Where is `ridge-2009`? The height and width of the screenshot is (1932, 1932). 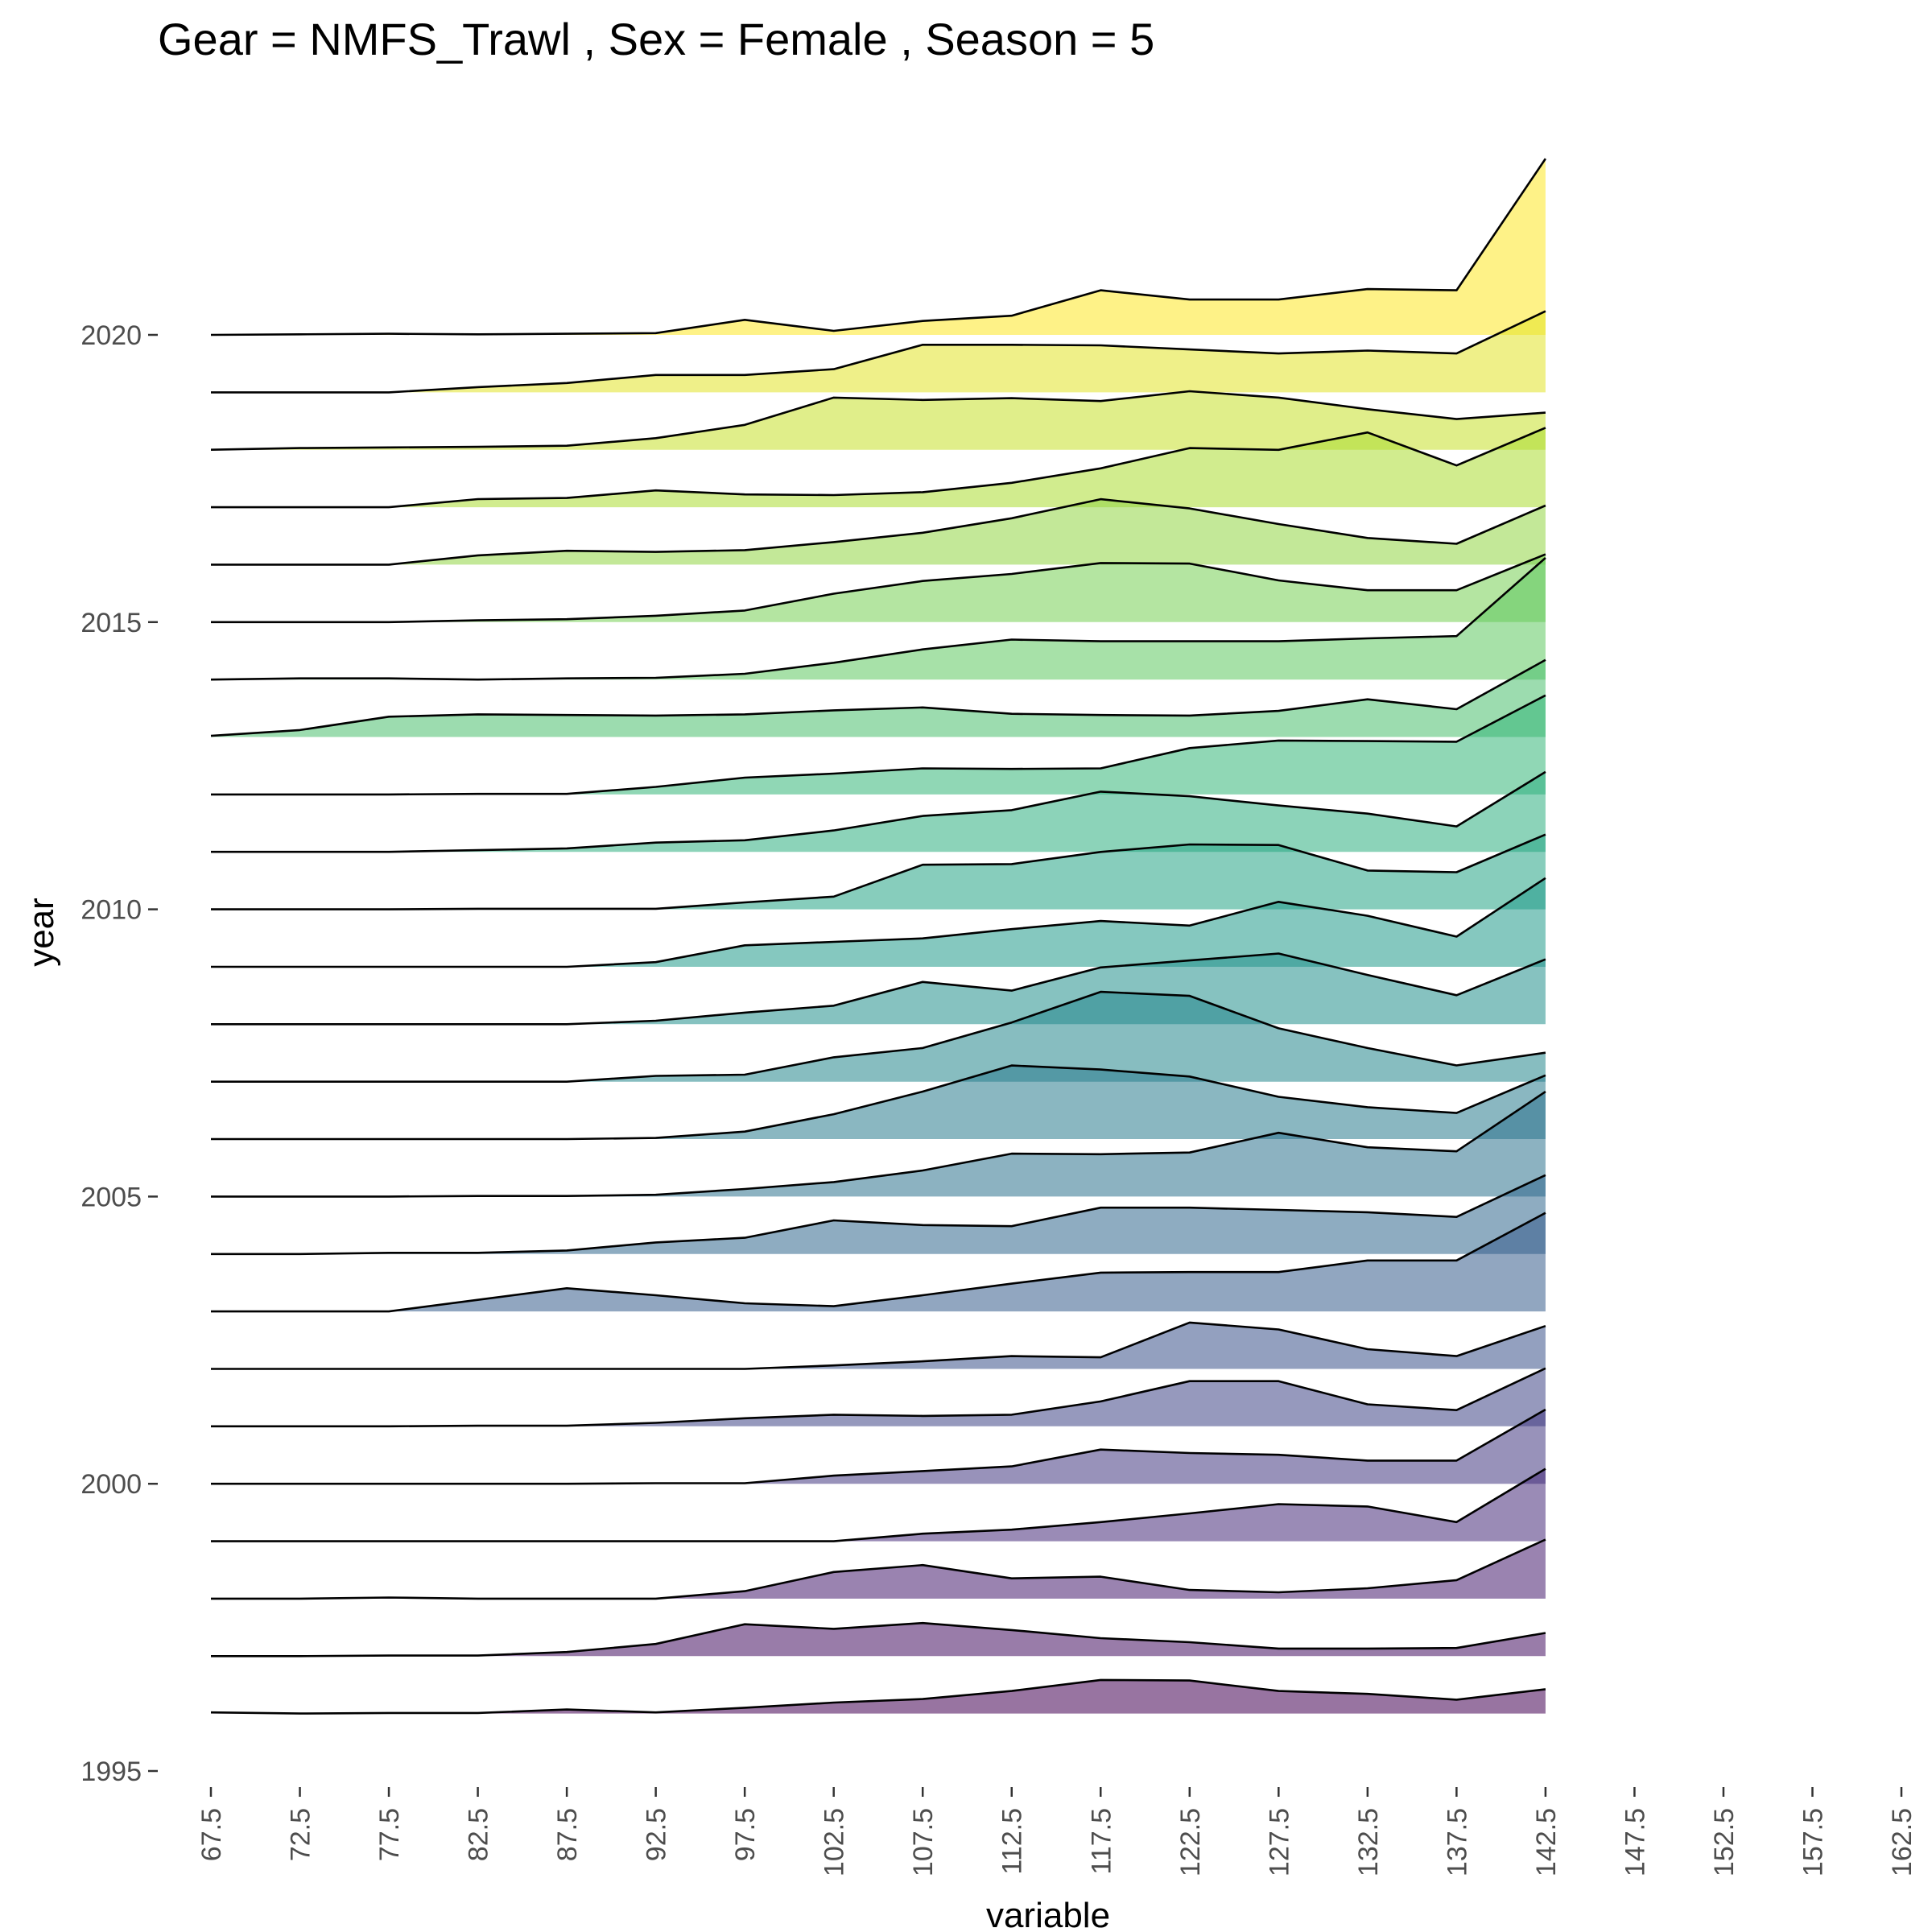 ridge-2009 is located at coordinates (878, 923).